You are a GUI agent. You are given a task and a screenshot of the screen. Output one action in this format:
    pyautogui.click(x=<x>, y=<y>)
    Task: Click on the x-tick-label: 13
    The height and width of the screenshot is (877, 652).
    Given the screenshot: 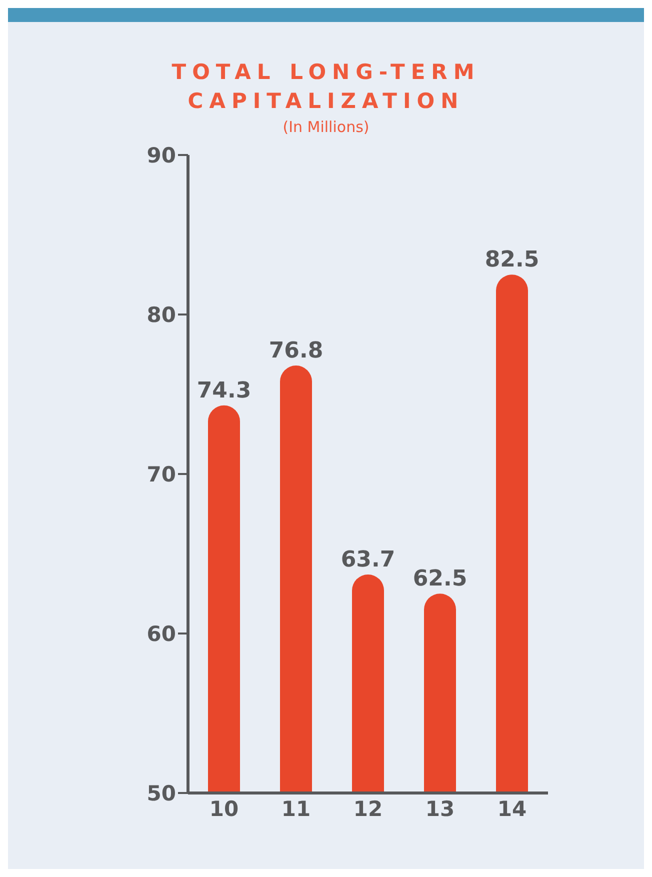 What is the action you would take?
    pyautogui.click(x=440, y=808)
    